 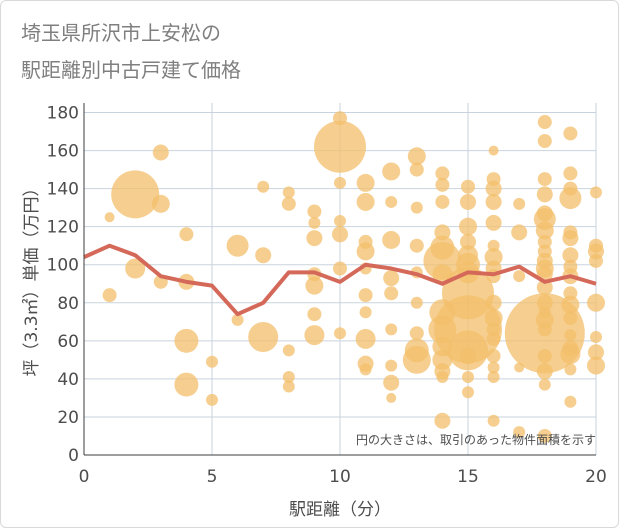 I want to click on x-tick-label: 0, so click(x=84, y=477).